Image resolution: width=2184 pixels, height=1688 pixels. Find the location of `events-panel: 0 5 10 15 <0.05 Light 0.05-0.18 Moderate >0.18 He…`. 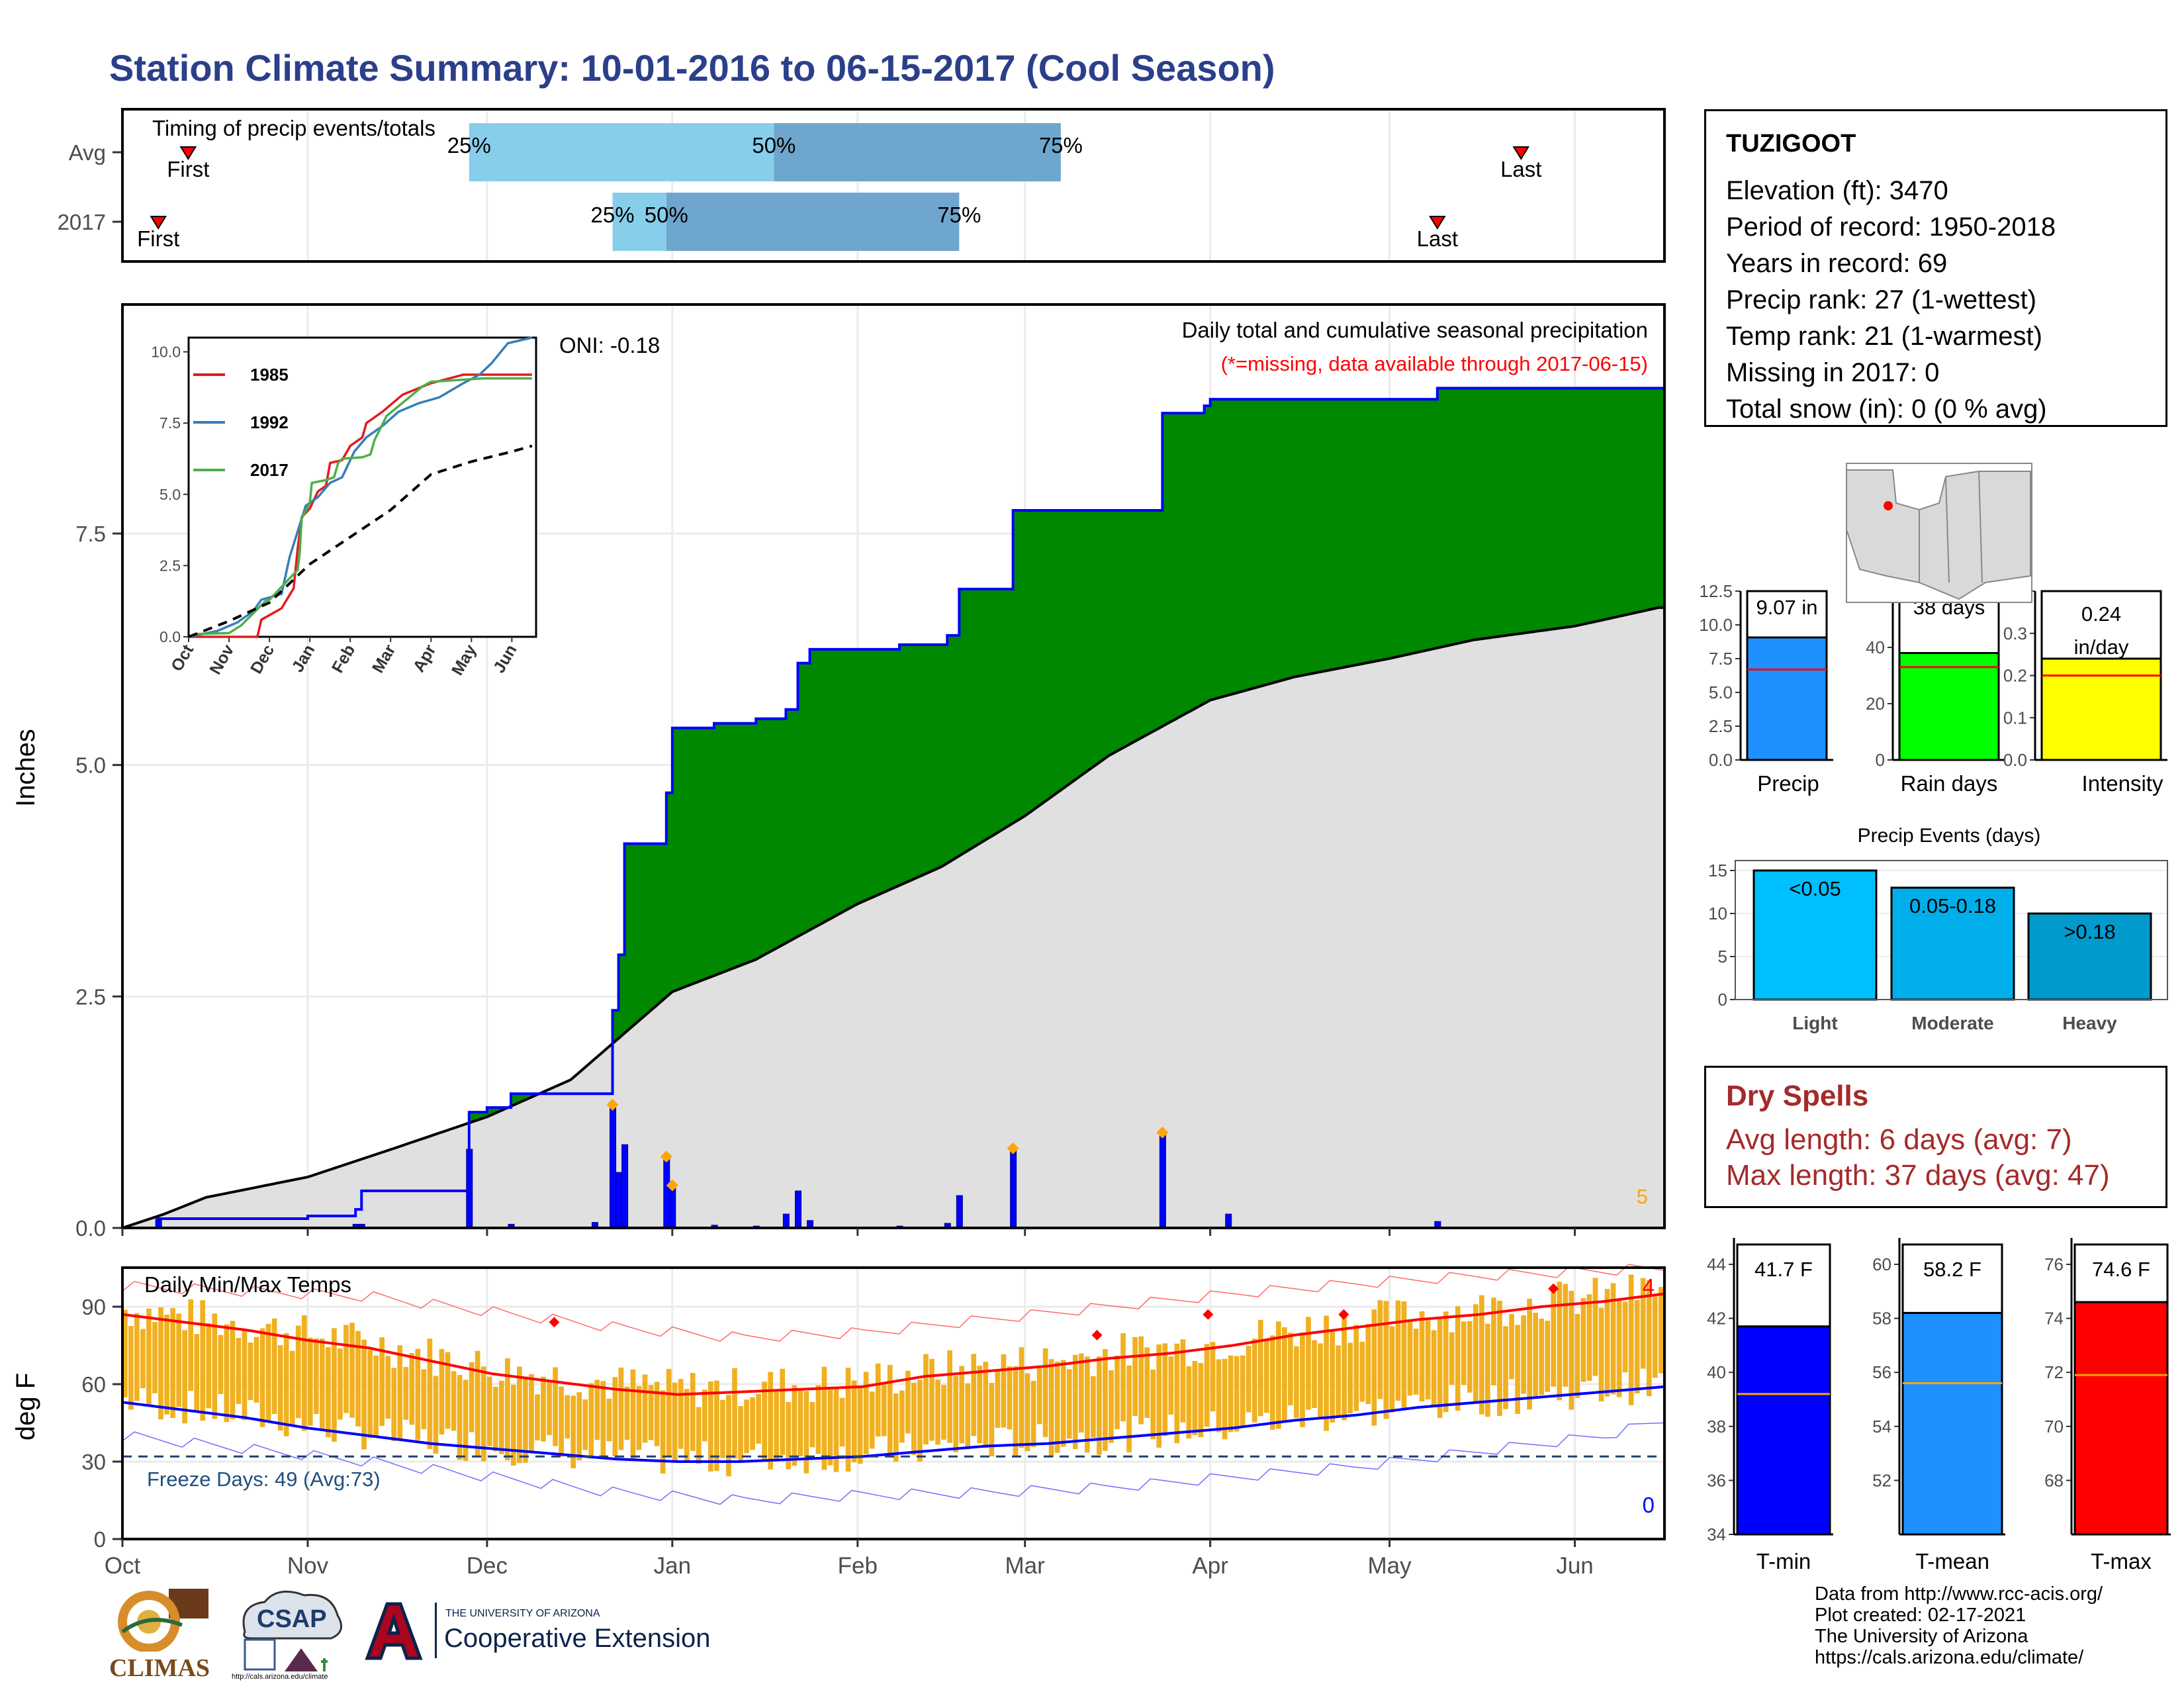

events-panel: 0 5 10 15 <0.05 Light 0.05-0.18 Moderate >0.18 He… is located at coordinates (1938, 929).